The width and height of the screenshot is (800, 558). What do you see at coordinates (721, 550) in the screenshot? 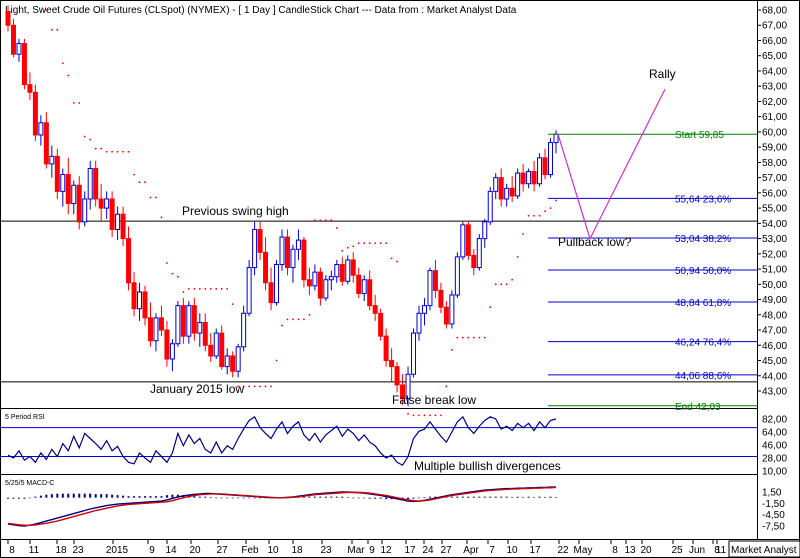
I see `x-tick-label: 11` at bounding box center [721, 550].